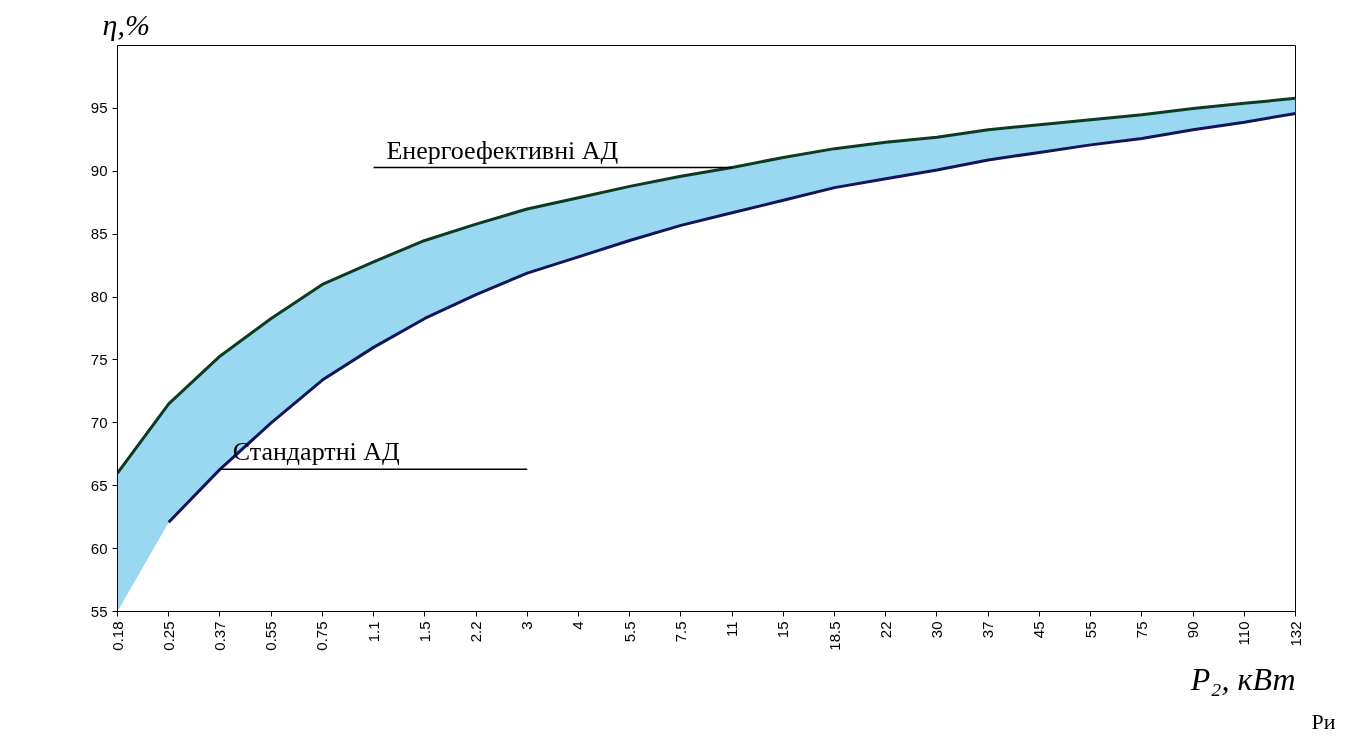 This screenshot has width=1357, height=738. What do you see at coordinates (476, 632) in the screenshot?
I see `x-tick-label: 2.2` at bounding box center [476, 632].